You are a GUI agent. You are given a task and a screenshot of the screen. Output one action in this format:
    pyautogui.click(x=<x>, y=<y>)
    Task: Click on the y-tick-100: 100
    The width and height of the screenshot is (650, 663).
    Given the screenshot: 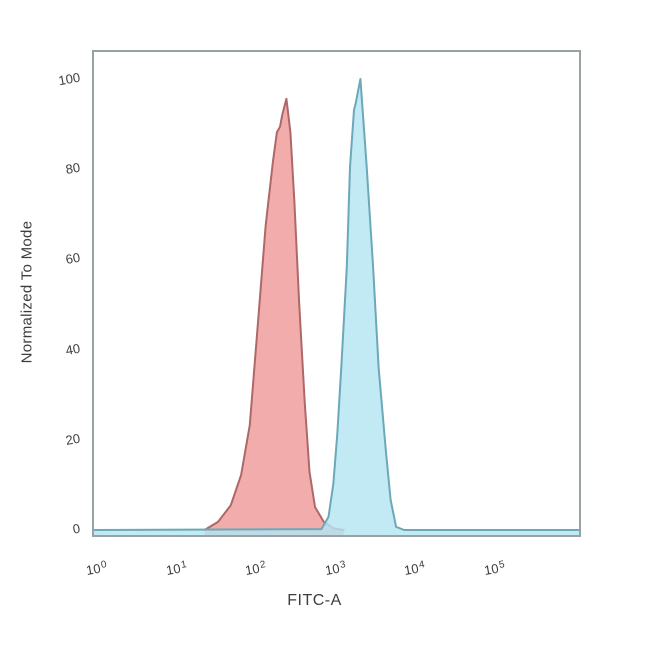 What is the action you would take?
    pyautogui.click(x=69, y=79)
    